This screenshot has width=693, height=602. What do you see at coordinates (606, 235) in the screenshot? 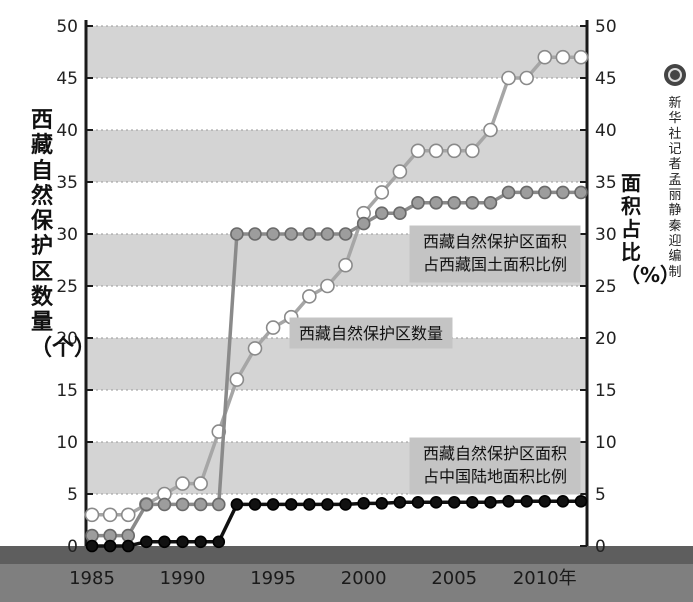
I see `right-tick-label: 30` at bounding box center [606, 235].